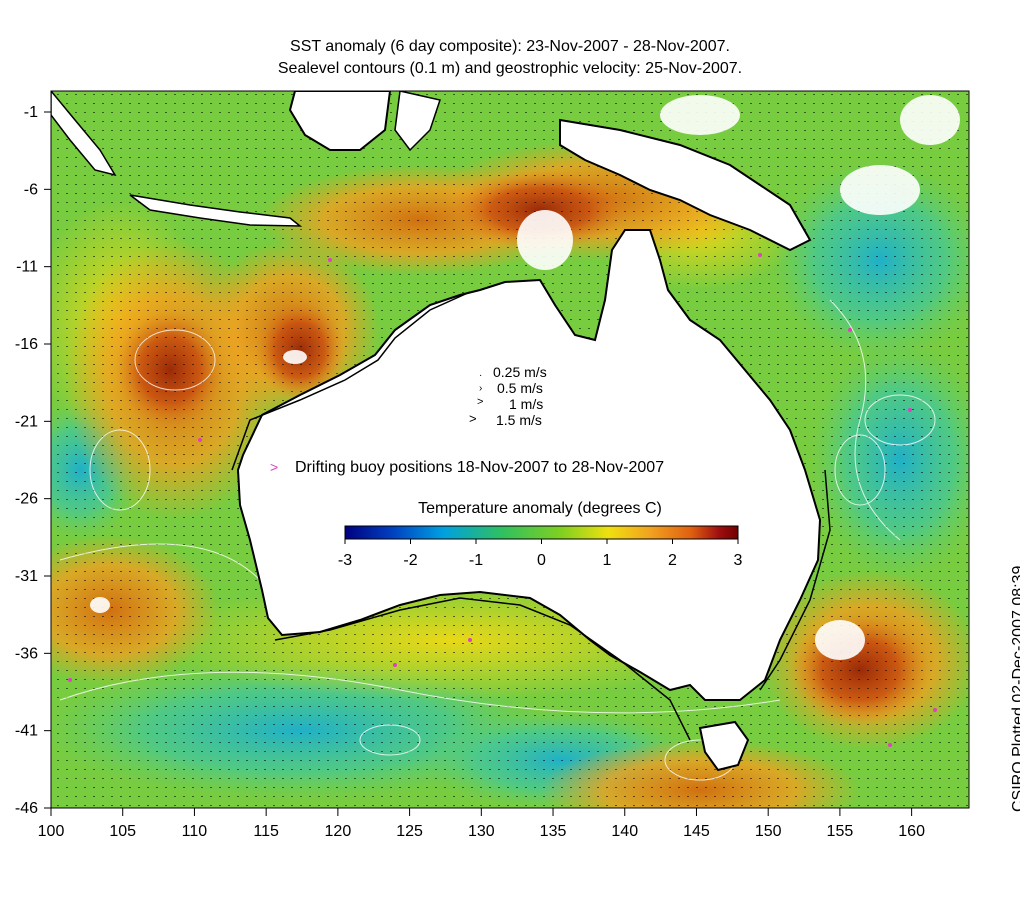 The height and width of the screenshot is (900, 1020). Describe the element at coordinates (266, 831) in the screenshot. I see `x-tick-label: 115` at that location.